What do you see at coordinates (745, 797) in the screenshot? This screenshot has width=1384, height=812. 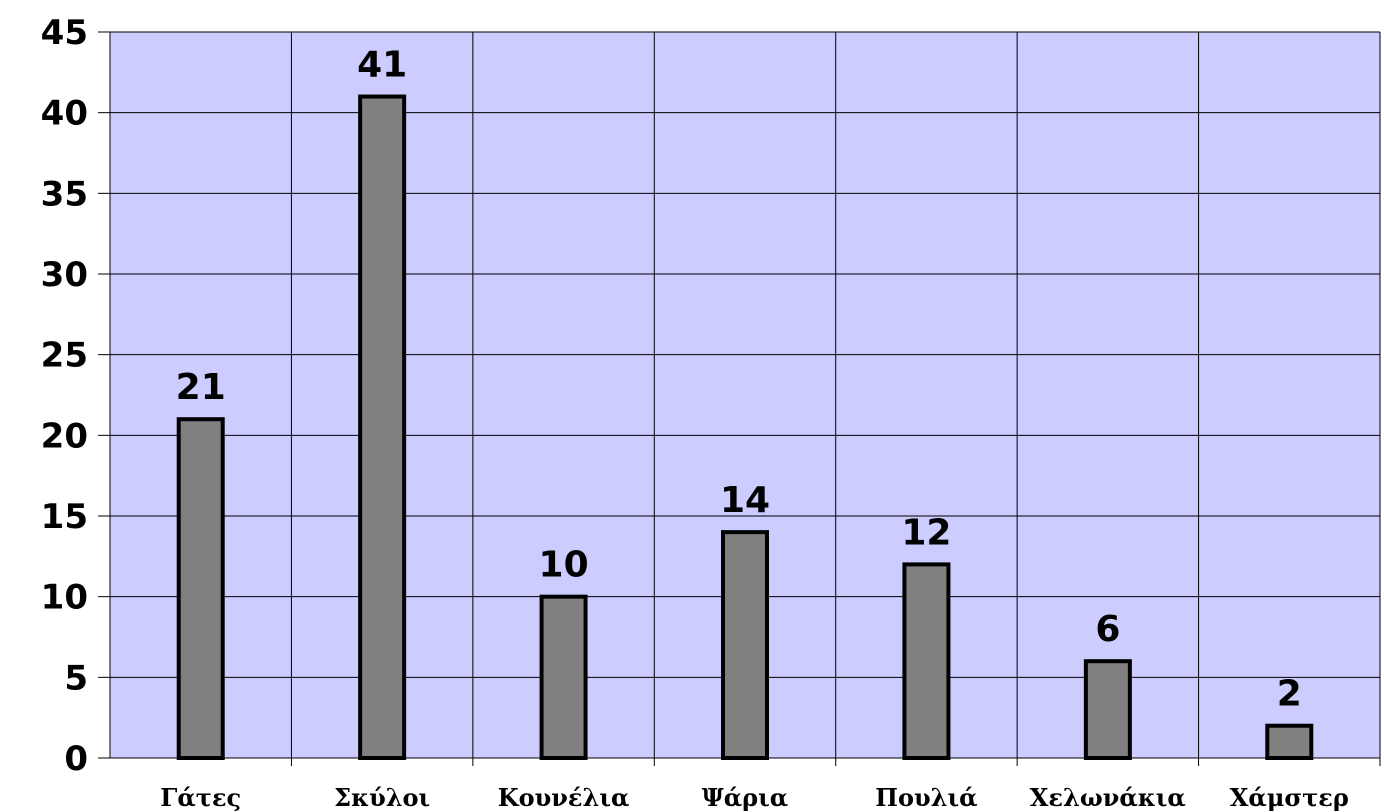 I see `x-tick-label: Ψάρια` at bounding box center [745, 797].